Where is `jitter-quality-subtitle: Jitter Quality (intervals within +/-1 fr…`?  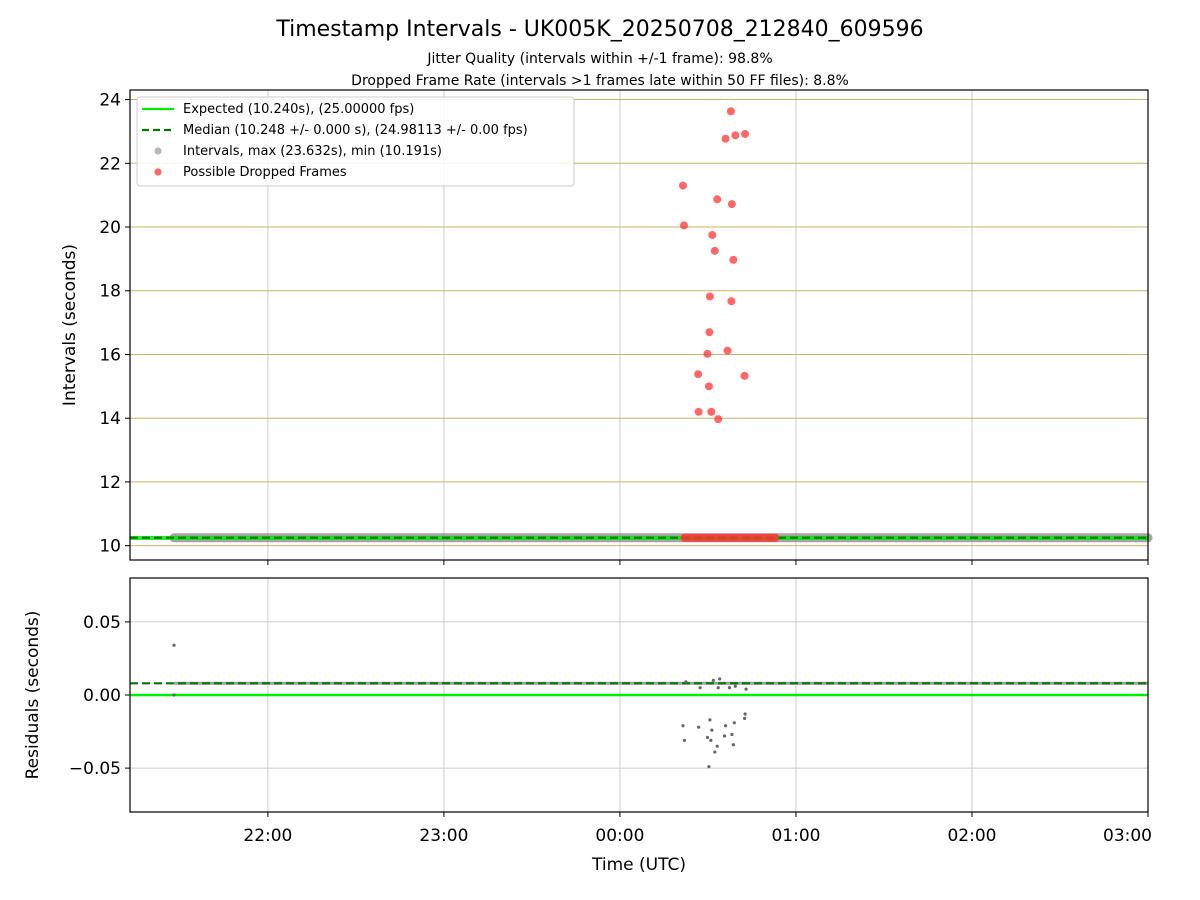
jitter-quality-subtitle: Jitter Quality (intervals within +/-1 fr… is located at coordinates (599, 59).